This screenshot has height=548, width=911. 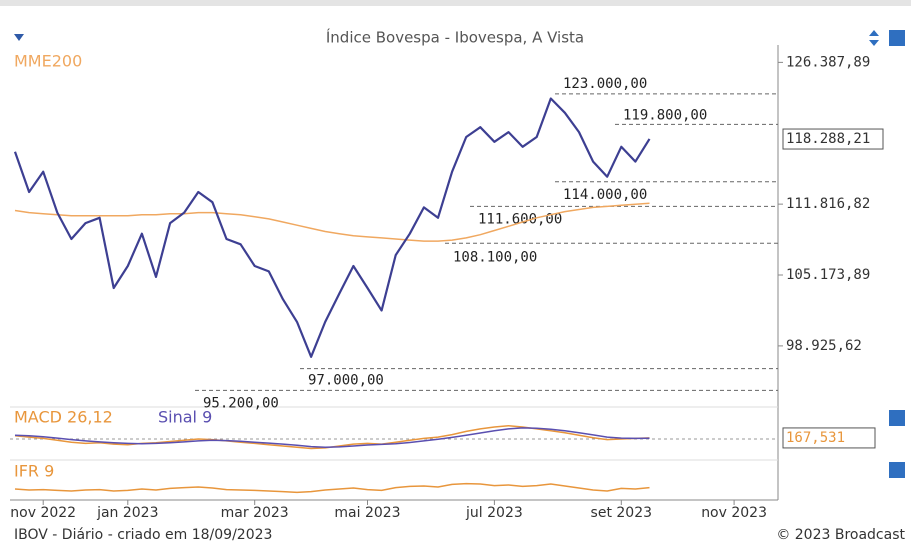 I want to click on scroll-icon, so click(x=874, y=38).